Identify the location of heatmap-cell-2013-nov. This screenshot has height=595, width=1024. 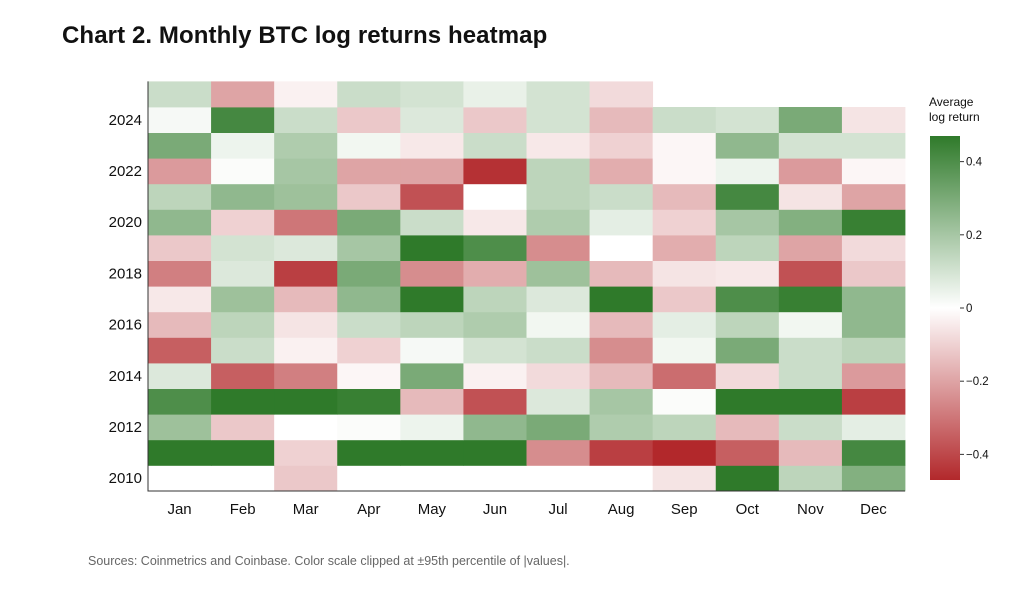
(810, 401).